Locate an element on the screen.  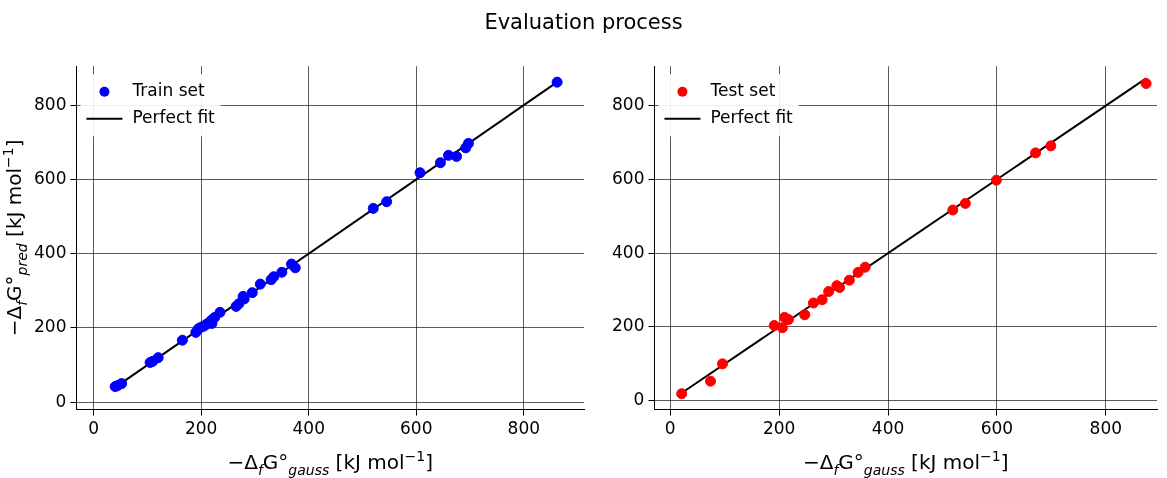
y-axis-title: −ΔfG°pred [kJ mol−1] is located at coordinates (15, 238).